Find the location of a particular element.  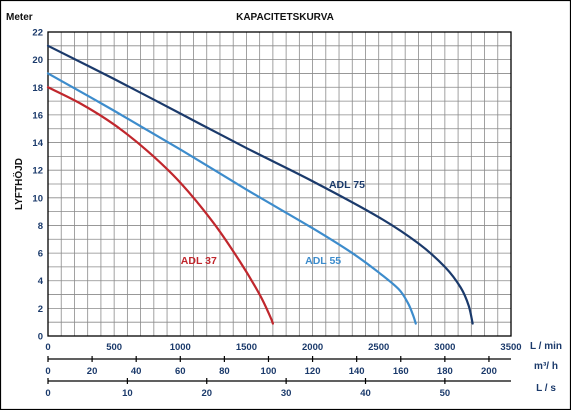

y-tick-label: 12 is located at coordinates (37, 171).